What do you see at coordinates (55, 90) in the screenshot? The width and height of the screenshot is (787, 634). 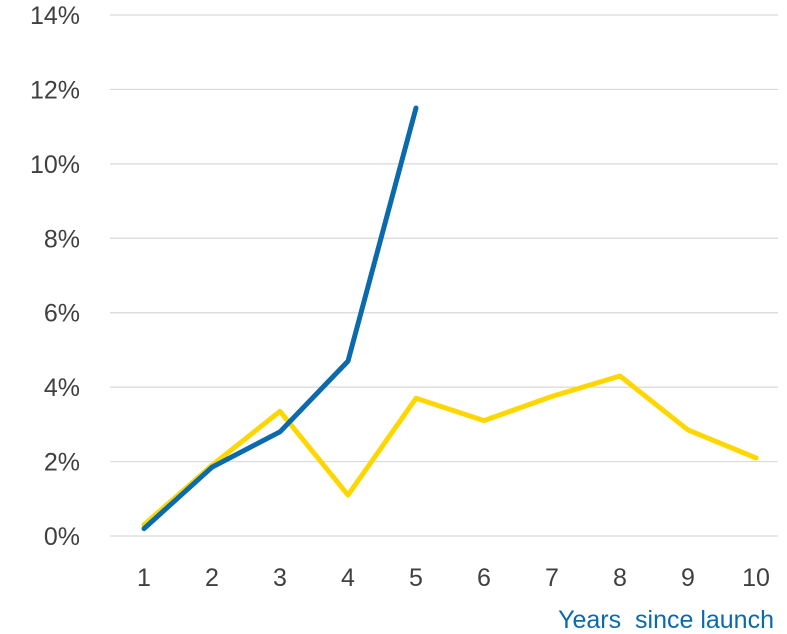 I see `y-tick-label: 12%` at bounding box center [55, 90].